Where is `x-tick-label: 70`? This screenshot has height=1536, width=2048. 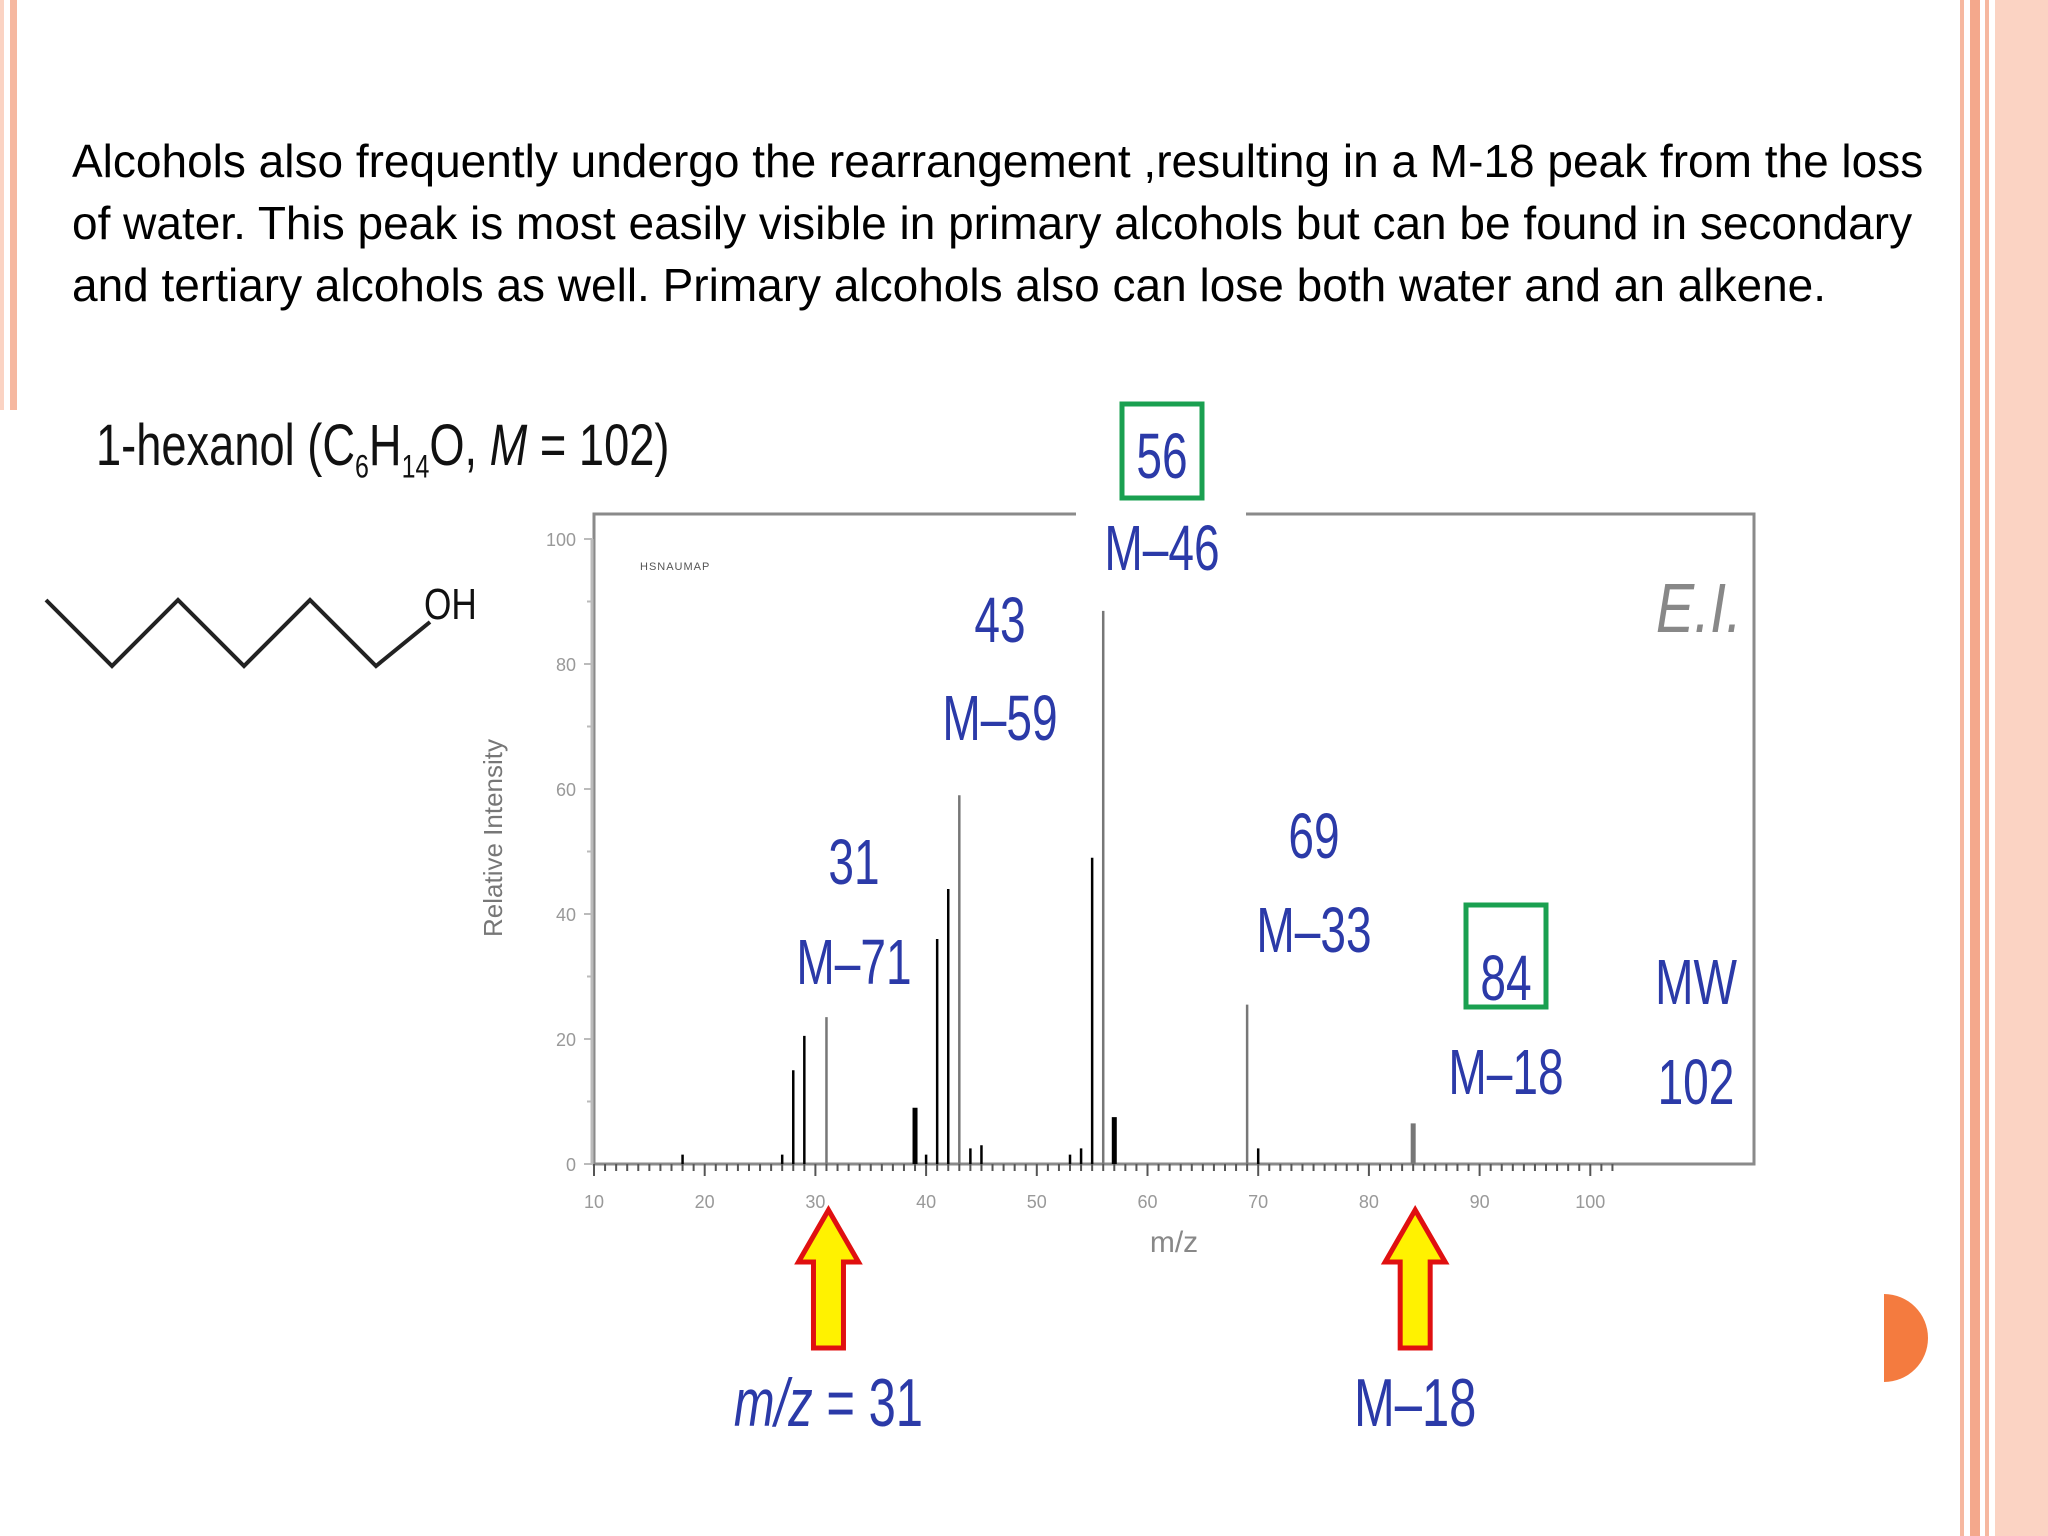 x-tick-label: 70 is located at coordinates (1258, 1202).